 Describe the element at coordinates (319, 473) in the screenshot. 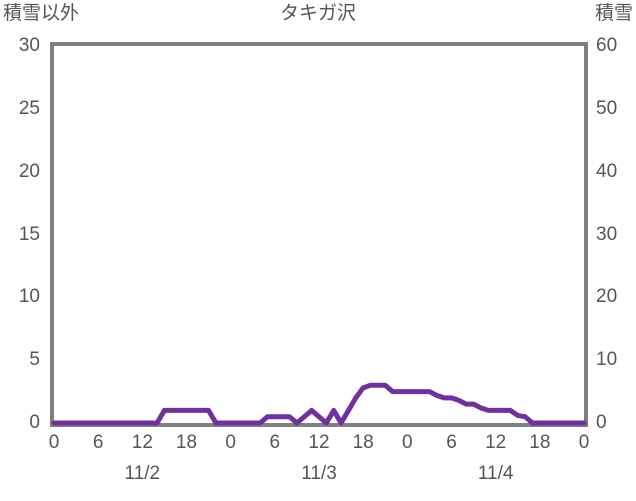

I see `x-axis-day-label: 11/3` at that location.